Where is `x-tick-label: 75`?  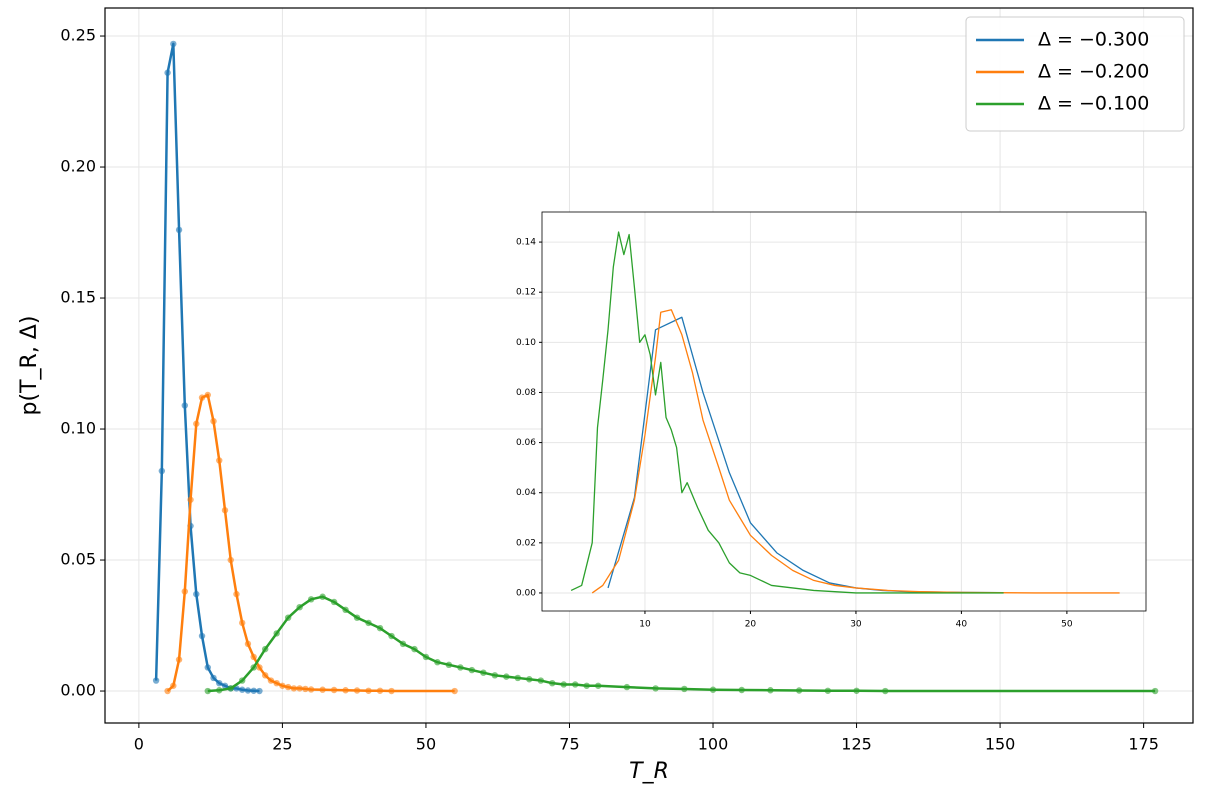 x-tick-label: 75 is located at coordinates (569, 744).